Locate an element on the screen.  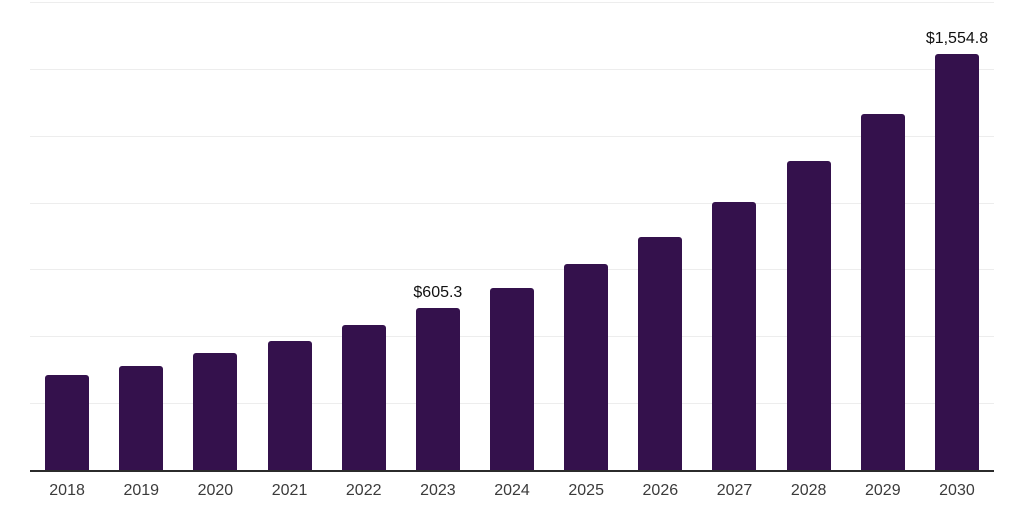
value-label-2023: $605.3 is located at coordinates (438, 293).